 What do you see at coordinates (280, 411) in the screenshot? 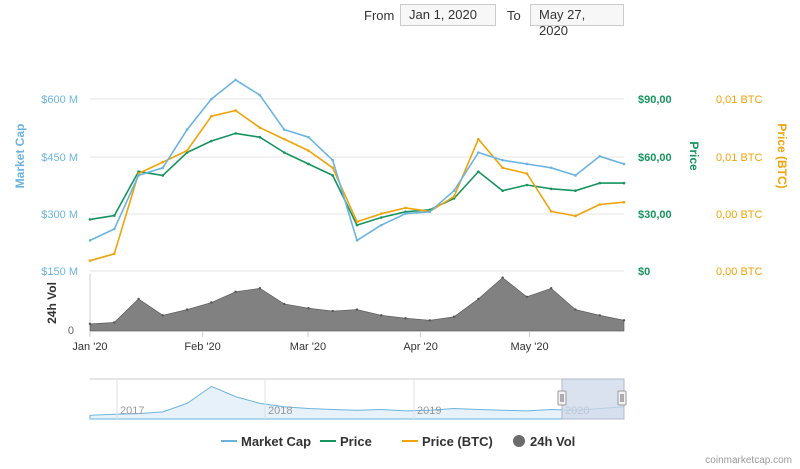
I see `navigator-year-label: 2018` at bounding box center [280, 411].